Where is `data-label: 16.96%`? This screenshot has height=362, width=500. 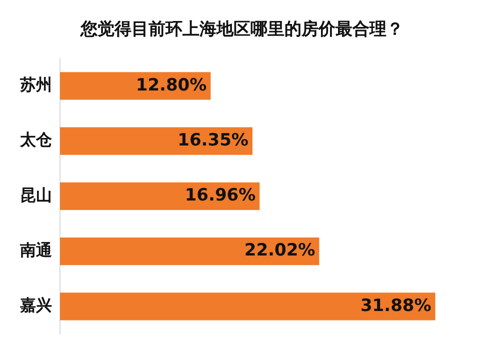 data-label: 16.96% is located at coordinates (220, 196).